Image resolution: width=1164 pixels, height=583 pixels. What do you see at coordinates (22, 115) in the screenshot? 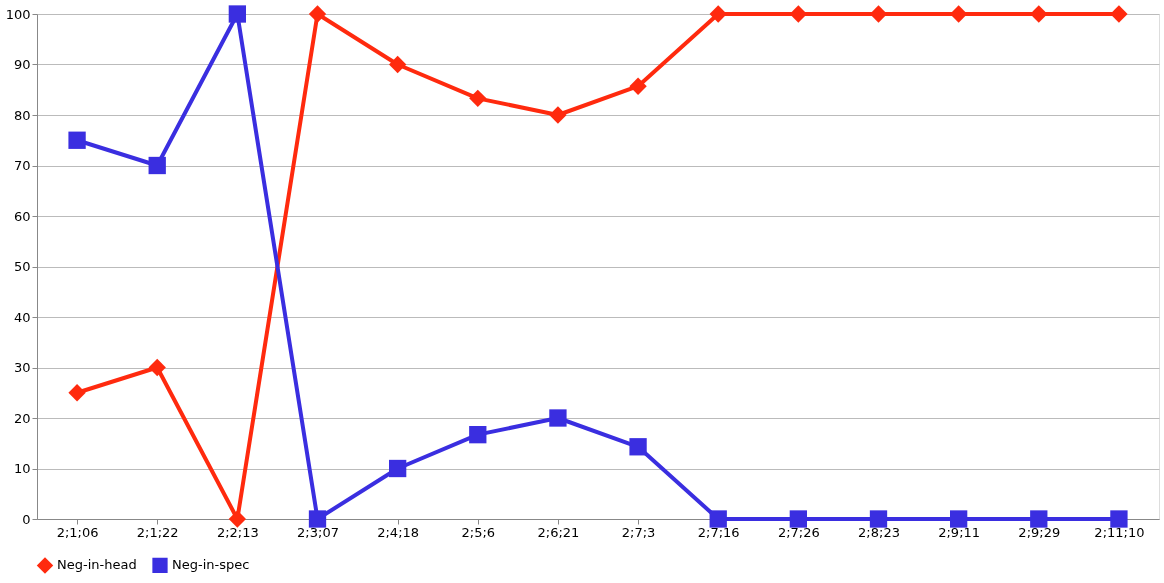
I see `y-tick-label: 80` at bounding box center [22, 115].